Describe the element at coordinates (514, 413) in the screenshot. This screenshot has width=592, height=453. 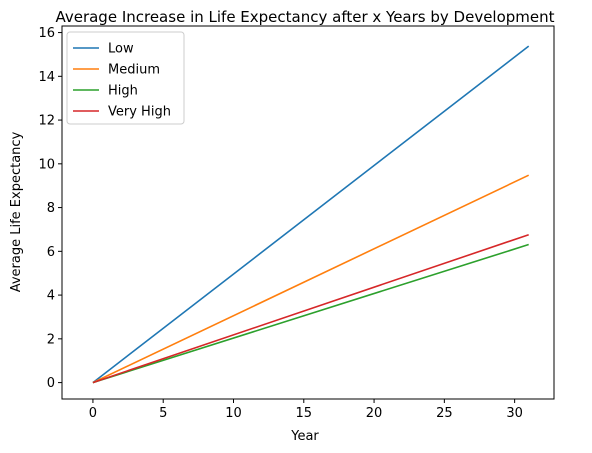
I see `x-tick-label: 30` at that location.